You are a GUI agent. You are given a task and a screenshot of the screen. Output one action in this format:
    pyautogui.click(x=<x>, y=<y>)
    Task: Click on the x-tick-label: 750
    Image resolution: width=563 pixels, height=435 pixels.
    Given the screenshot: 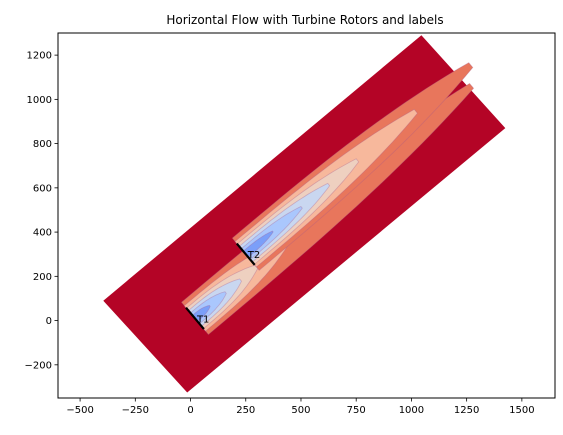 What is the action you would take?
    pyautogui.click(x=356, y=410)
    